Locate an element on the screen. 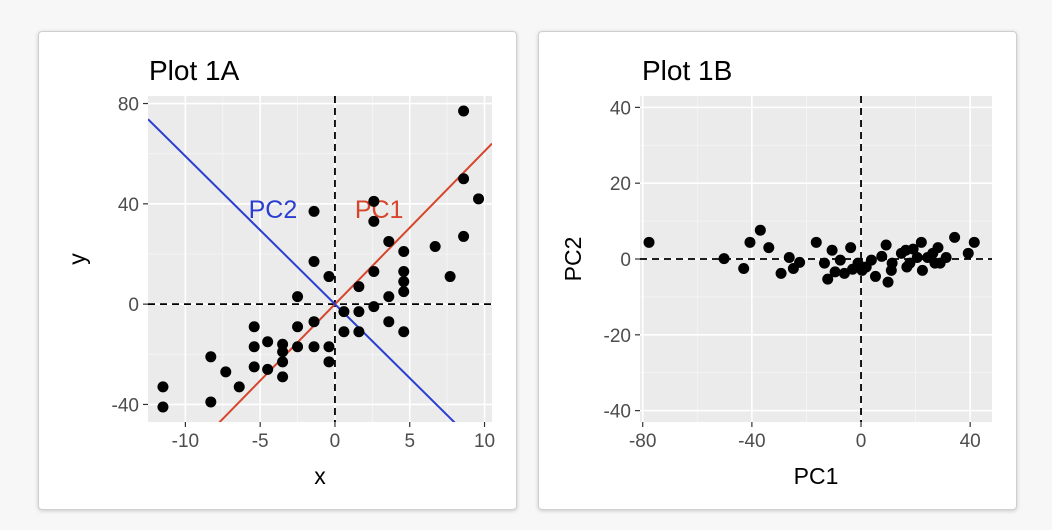 This screenshot has width=1052, height=530. x-tick-label: 5 is located at coordinates (409, 441).